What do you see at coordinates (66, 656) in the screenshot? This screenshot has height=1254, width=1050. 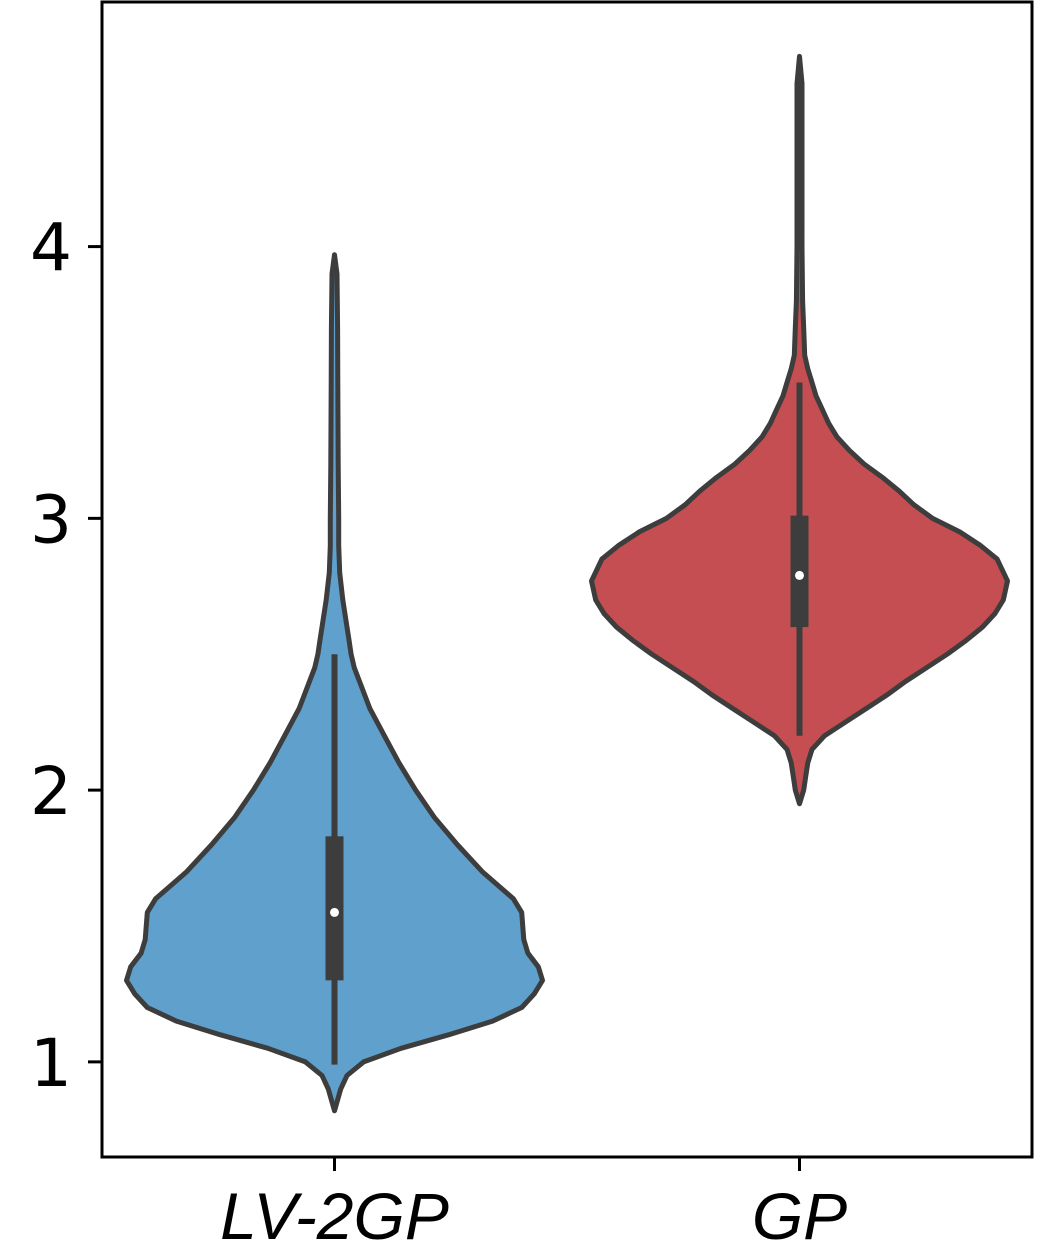 I see `y-axis: 1 2 3 4` at bounding box center [66, 656].